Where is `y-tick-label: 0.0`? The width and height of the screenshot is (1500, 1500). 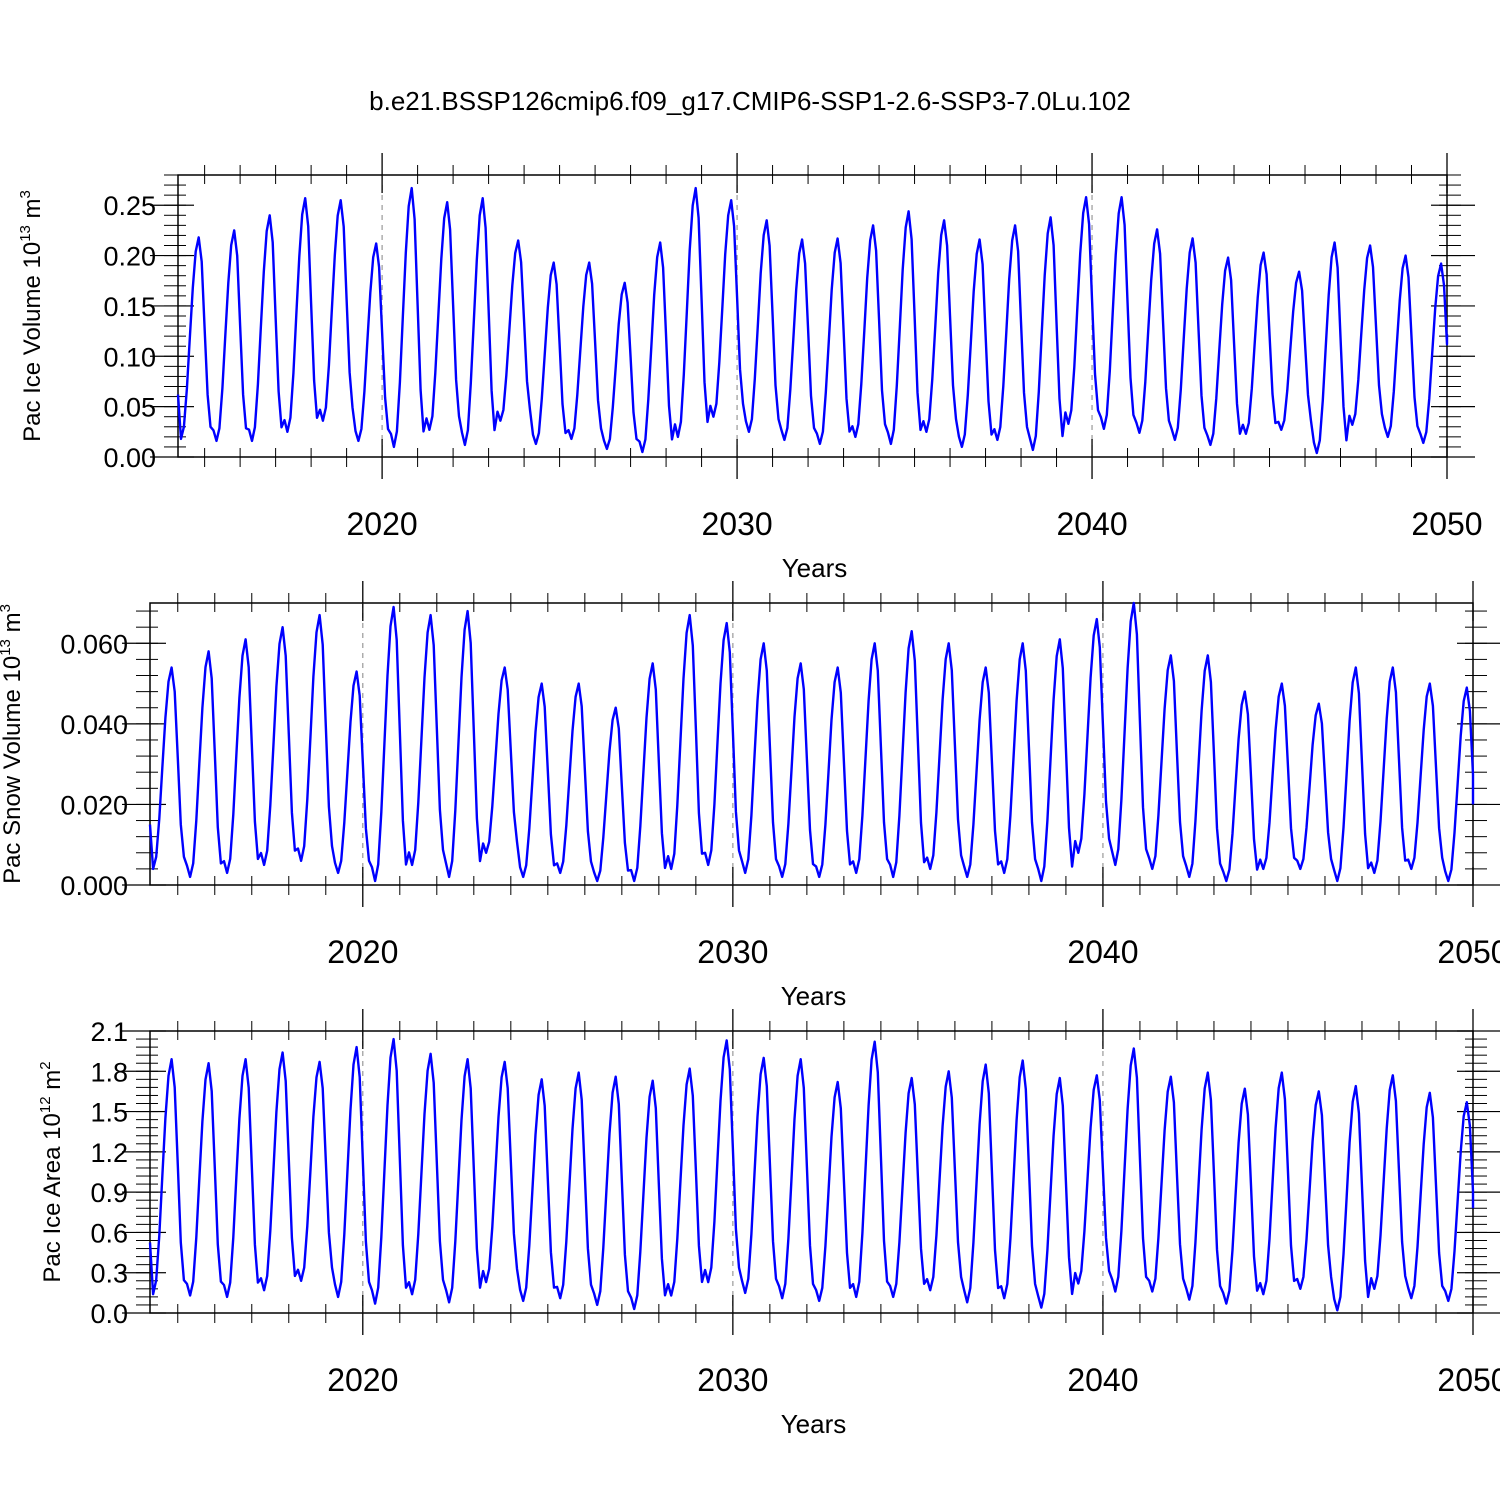
y-tick-label: 0.0 is located at coordinates (109, 1314).